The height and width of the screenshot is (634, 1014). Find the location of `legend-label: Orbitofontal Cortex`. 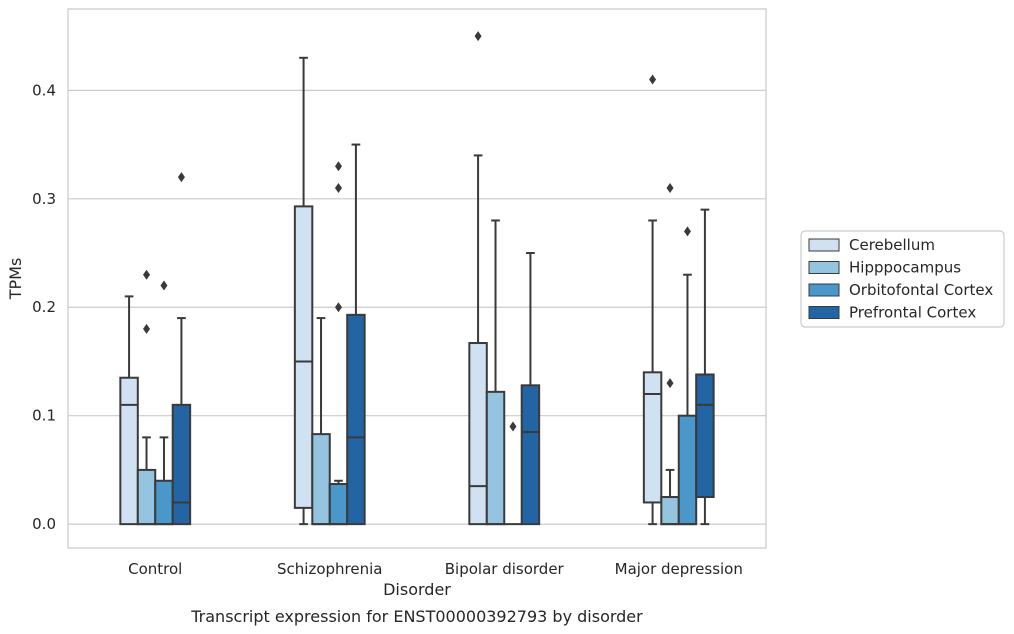

legend-label: Orbitofontal Cortex is located at coordinates (921, 290).